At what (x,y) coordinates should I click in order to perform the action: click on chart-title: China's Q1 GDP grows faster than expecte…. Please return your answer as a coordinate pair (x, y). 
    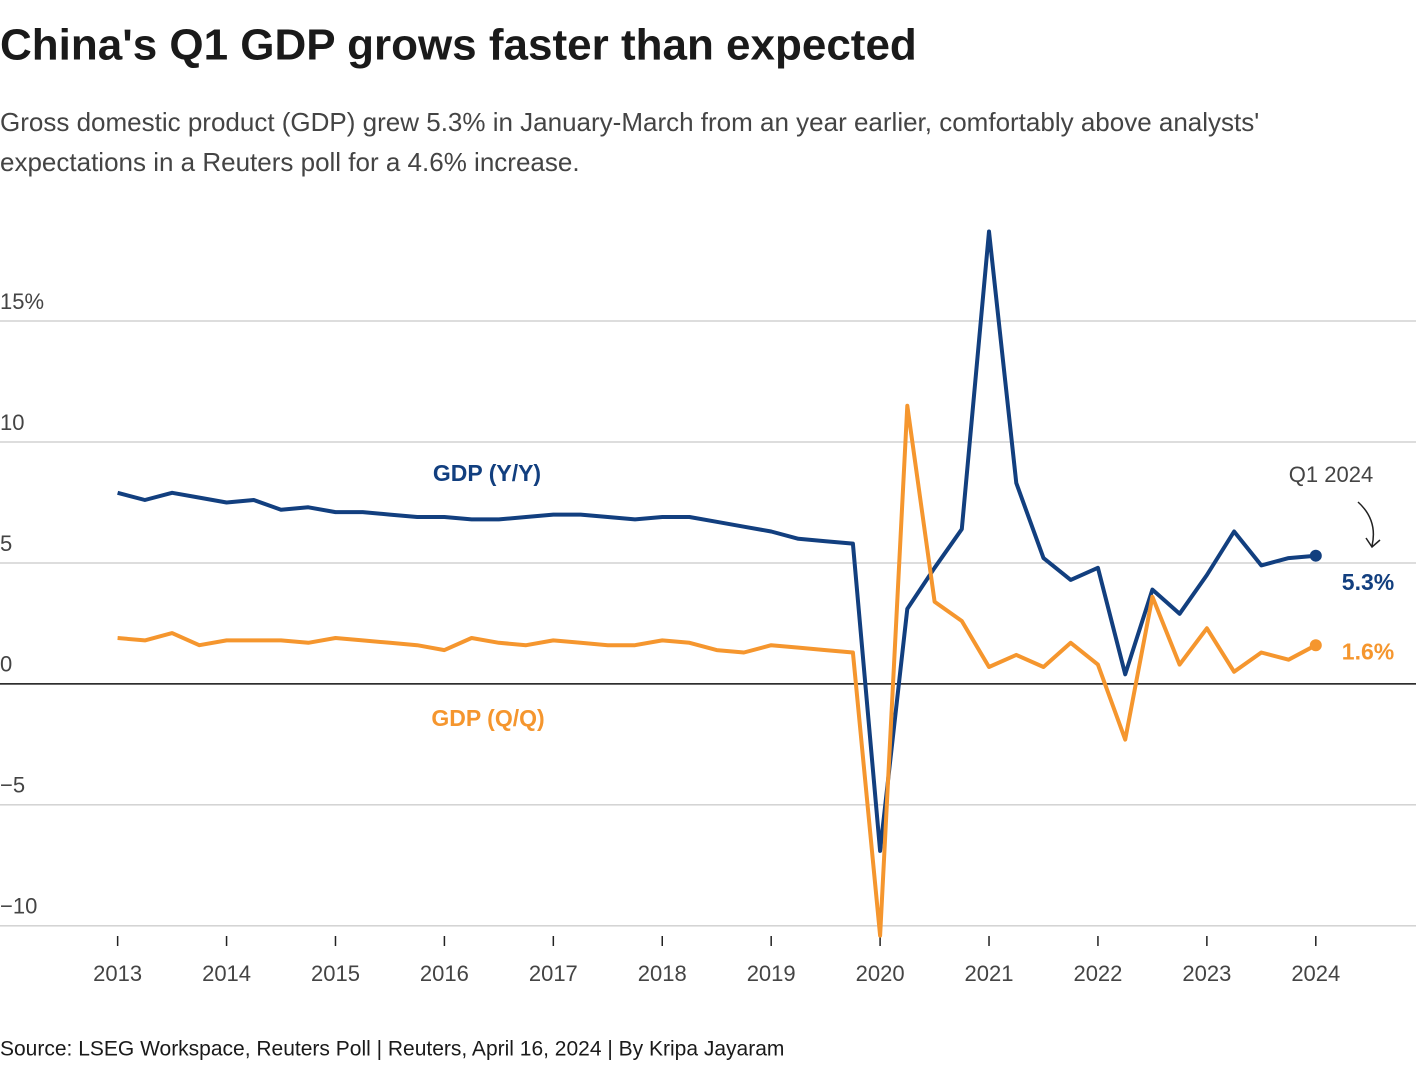
    Looking at the image, I should click on (458, 45).